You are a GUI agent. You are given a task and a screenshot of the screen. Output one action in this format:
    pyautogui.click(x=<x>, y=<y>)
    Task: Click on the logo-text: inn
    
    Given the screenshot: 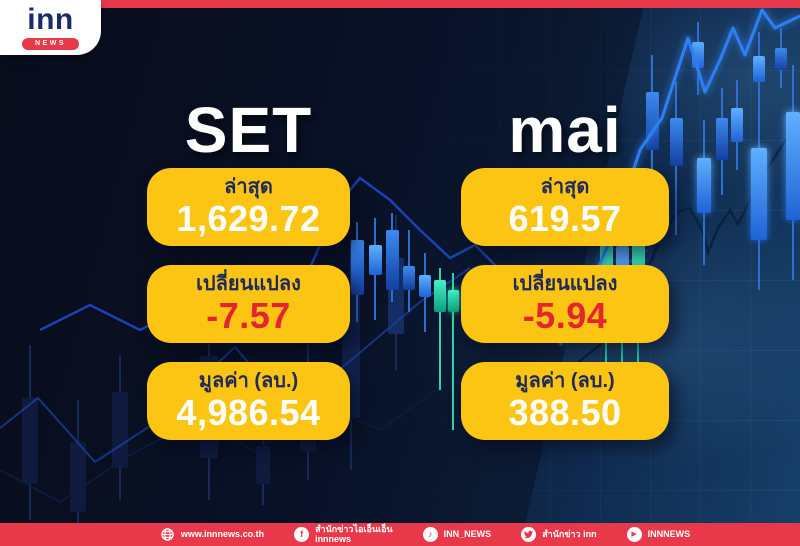 What is the action you would take?
    pyautogui.click(x=50, y=19)
    